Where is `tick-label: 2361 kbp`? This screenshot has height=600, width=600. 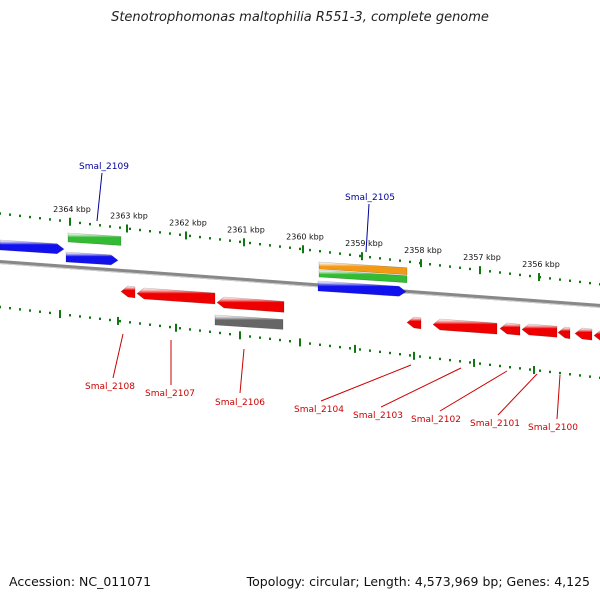
tick-label: 2361 kbp is located at coordinates (246, 229).